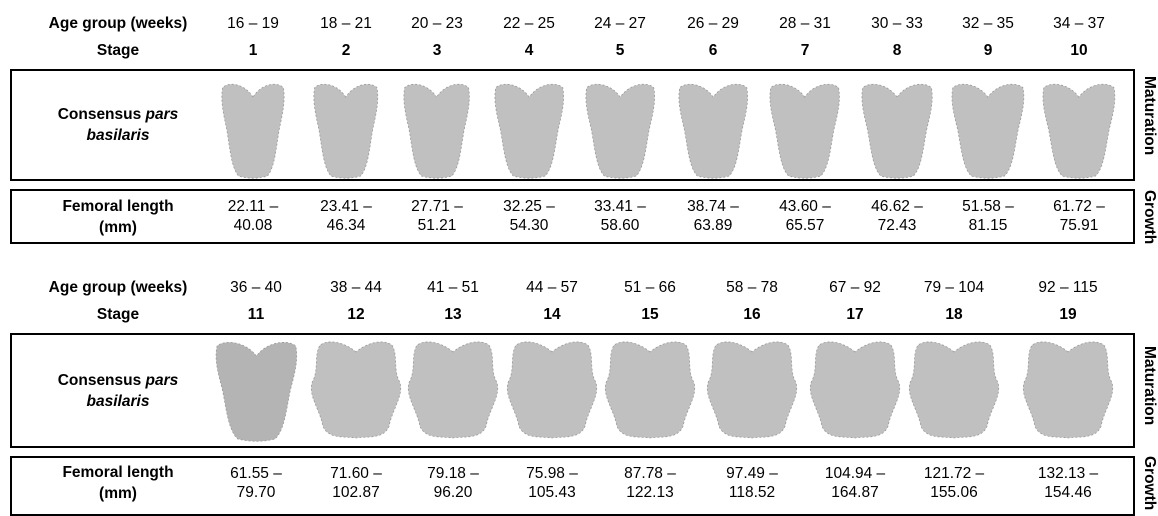  Describe the element at coordinates (346, 225) in the screenshot. I see `femoral-length-max: 46.34` at that location.